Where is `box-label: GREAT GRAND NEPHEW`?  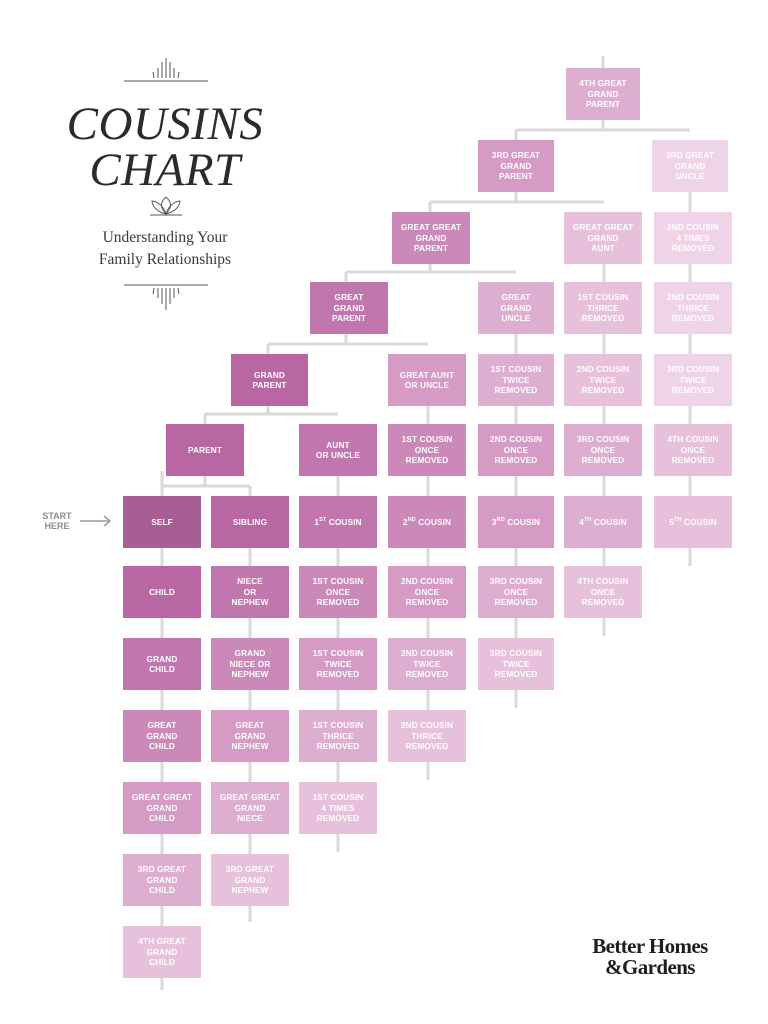 box-label: GREAT GRAND NEPHEW is located at coordinates (250, 736).